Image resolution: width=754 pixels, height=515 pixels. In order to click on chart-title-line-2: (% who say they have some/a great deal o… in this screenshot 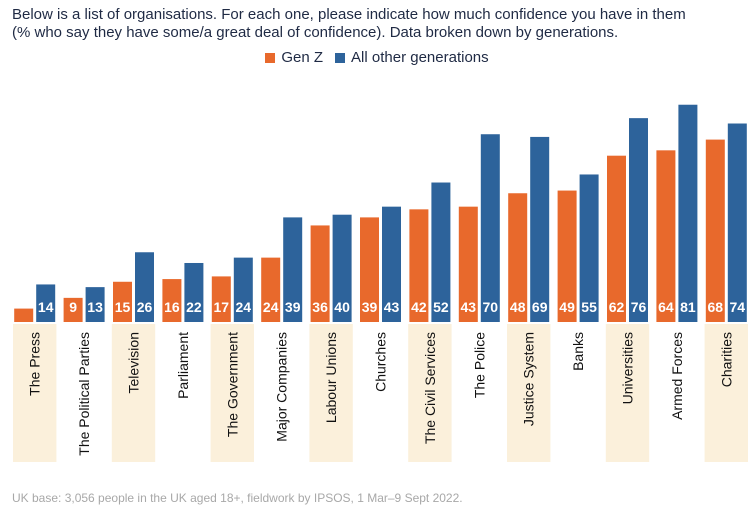, I will do `click(315, 32)`.